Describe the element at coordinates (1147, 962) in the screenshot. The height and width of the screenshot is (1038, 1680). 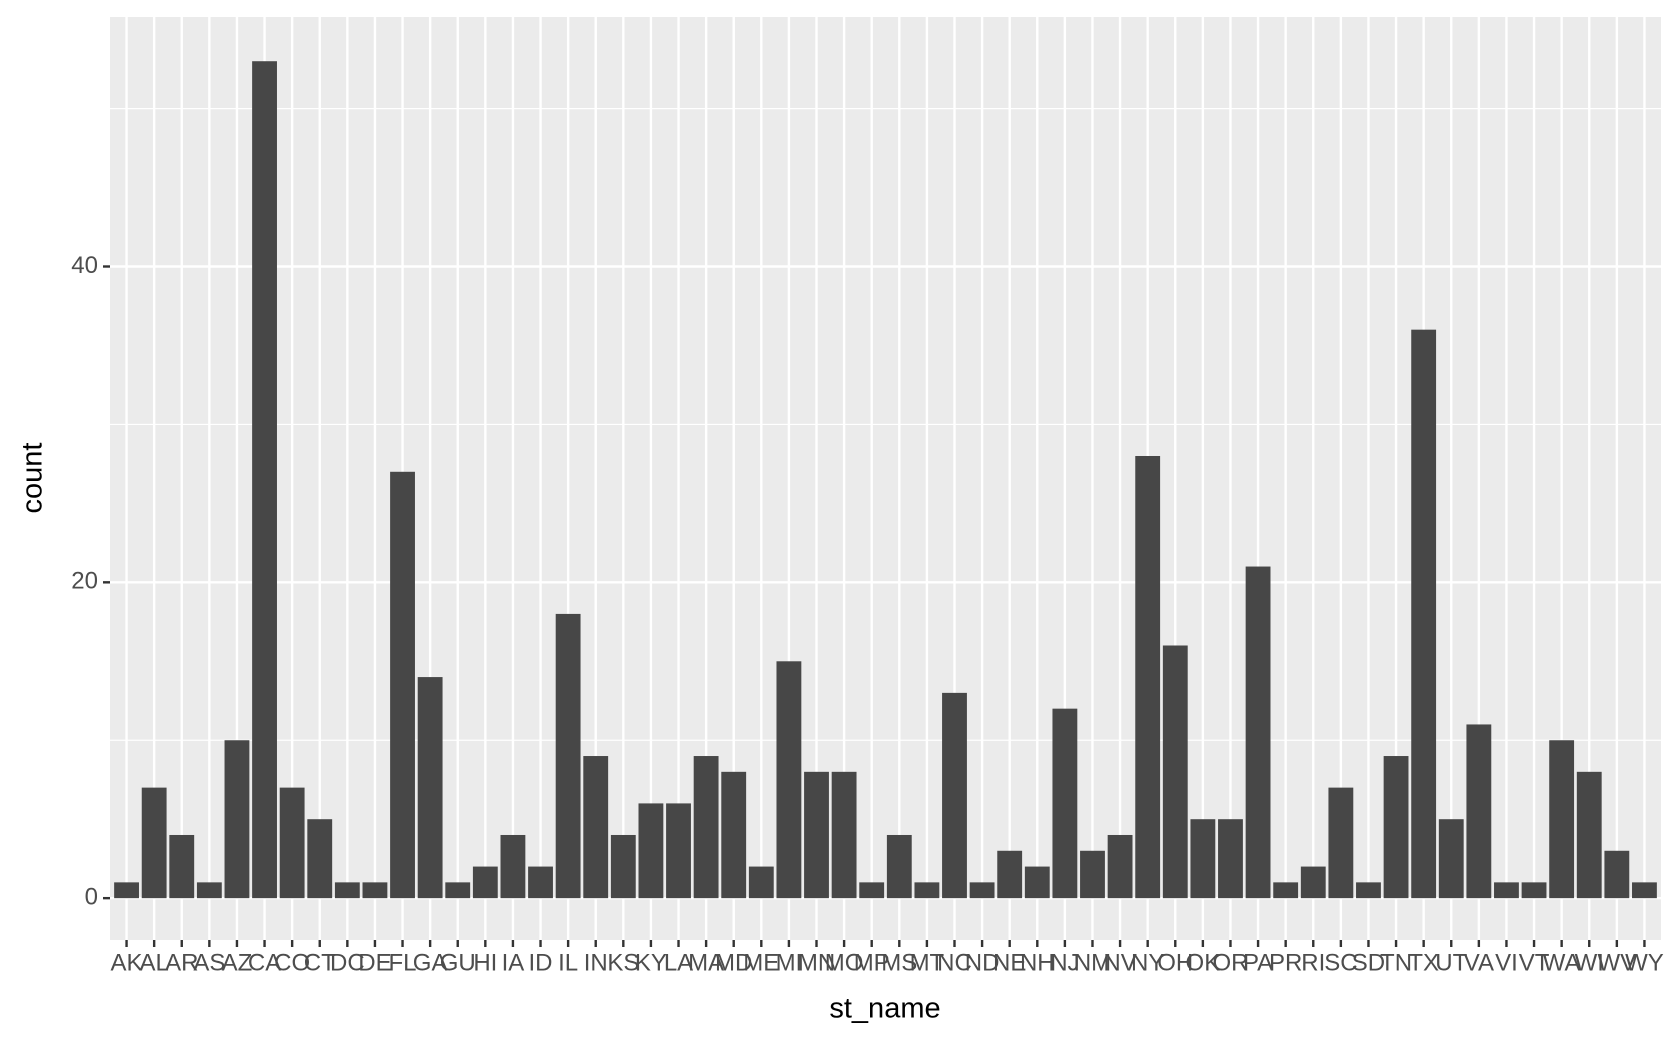
I see `x-tick-label: NY` at that location.